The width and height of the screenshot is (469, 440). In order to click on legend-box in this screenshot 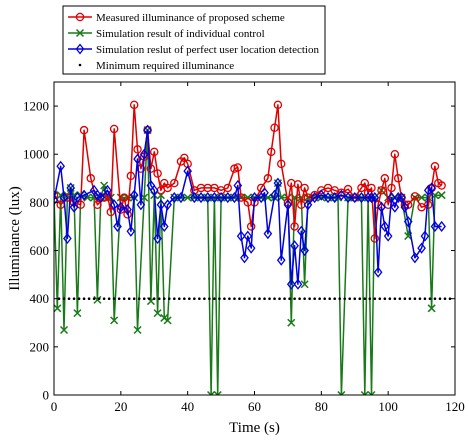, I will do `click(194, 40)`.